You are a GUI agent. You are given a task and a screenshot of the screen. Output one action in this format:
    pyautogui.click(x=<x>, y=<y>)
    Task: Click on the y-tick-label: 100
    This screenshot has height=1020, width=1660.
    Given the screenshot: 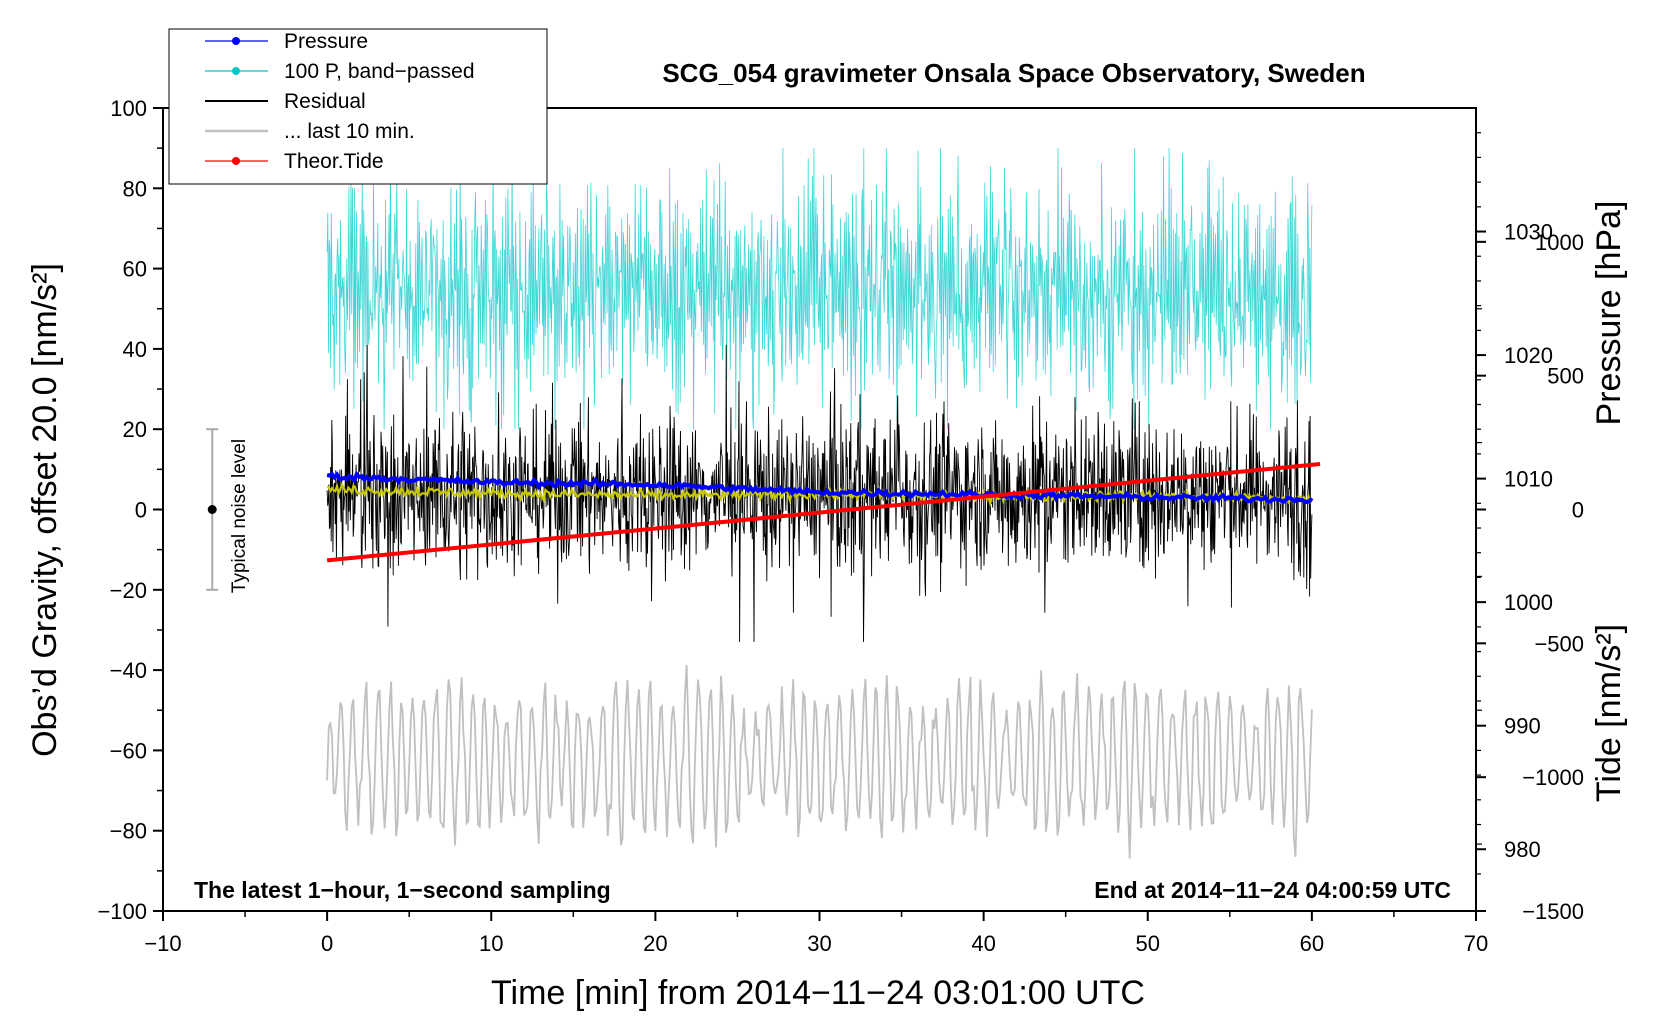 What is the action you would take?
    pyautogui.click(x=128, y=108)
    